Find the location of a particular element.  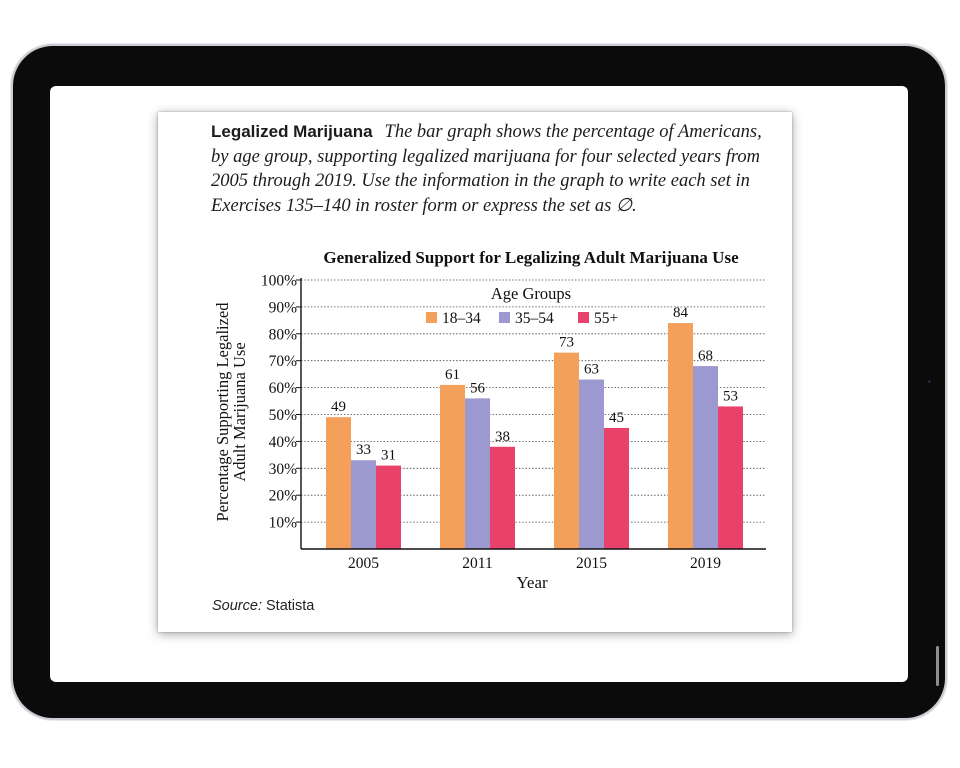

y-tick-label: 80% is located at coordinates (283, 334).